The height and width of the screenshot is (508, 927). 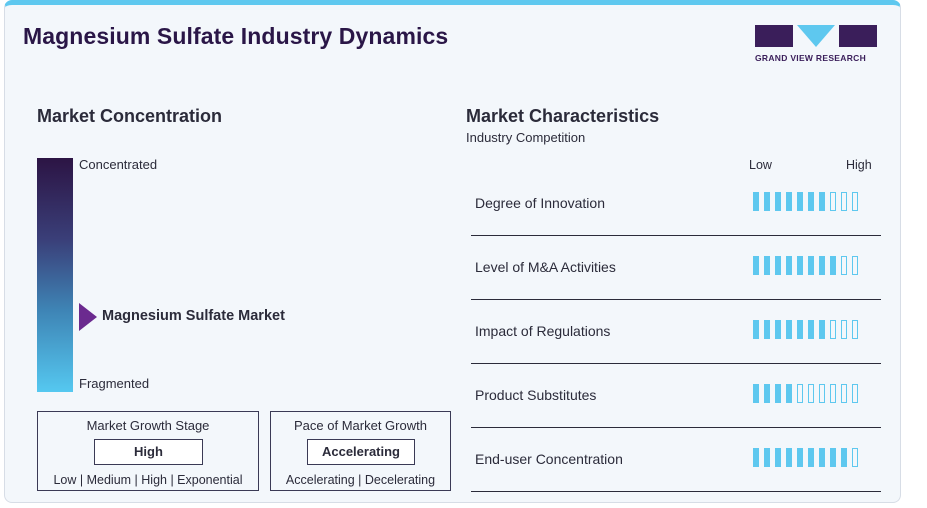 I want to click on pace-title: Pace of Market Growth, so click(x=360, y=425).